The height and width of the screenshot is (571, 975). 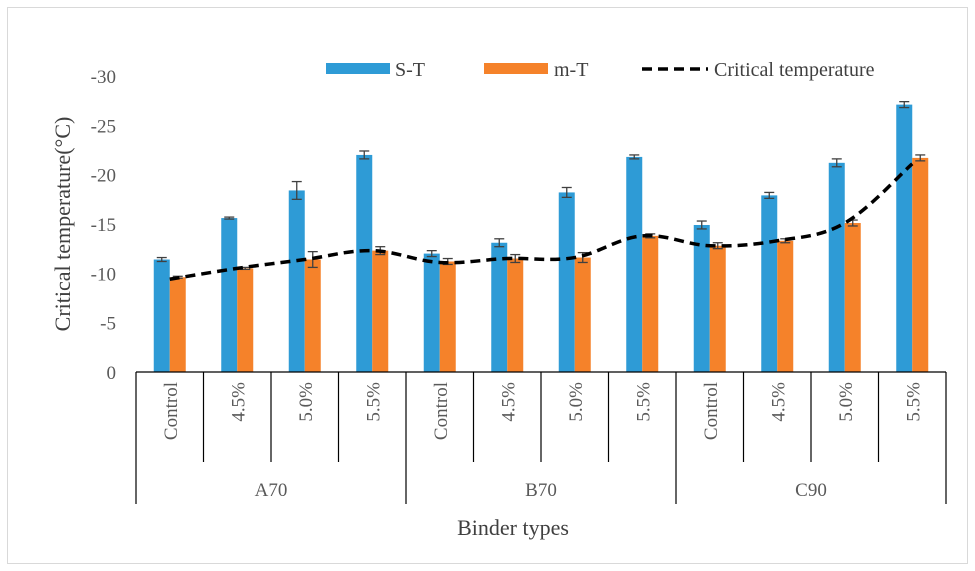 I want to click on legend-label-s-t: S-T, so click(x=410, y=70).